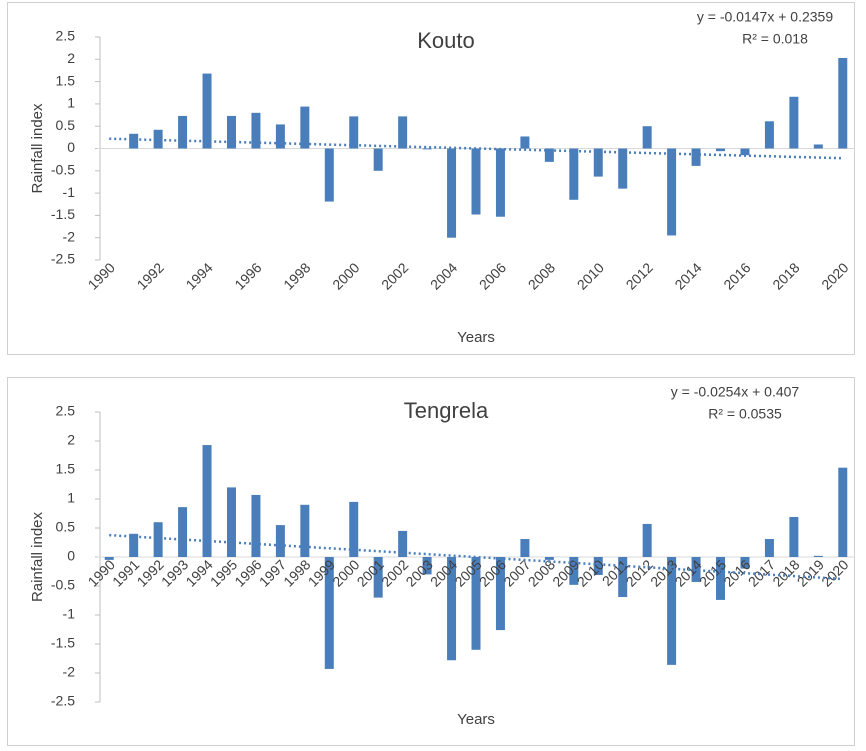 The width and height of the screenshot is (866, 751). I want to click on x-tick-label: 1993, so click(174, 572).